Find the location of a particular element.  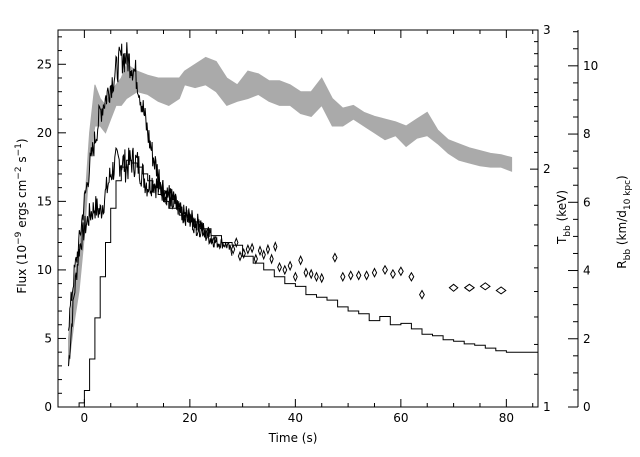

y-left-tick-label: 25 is located at coordinates (44, 64).